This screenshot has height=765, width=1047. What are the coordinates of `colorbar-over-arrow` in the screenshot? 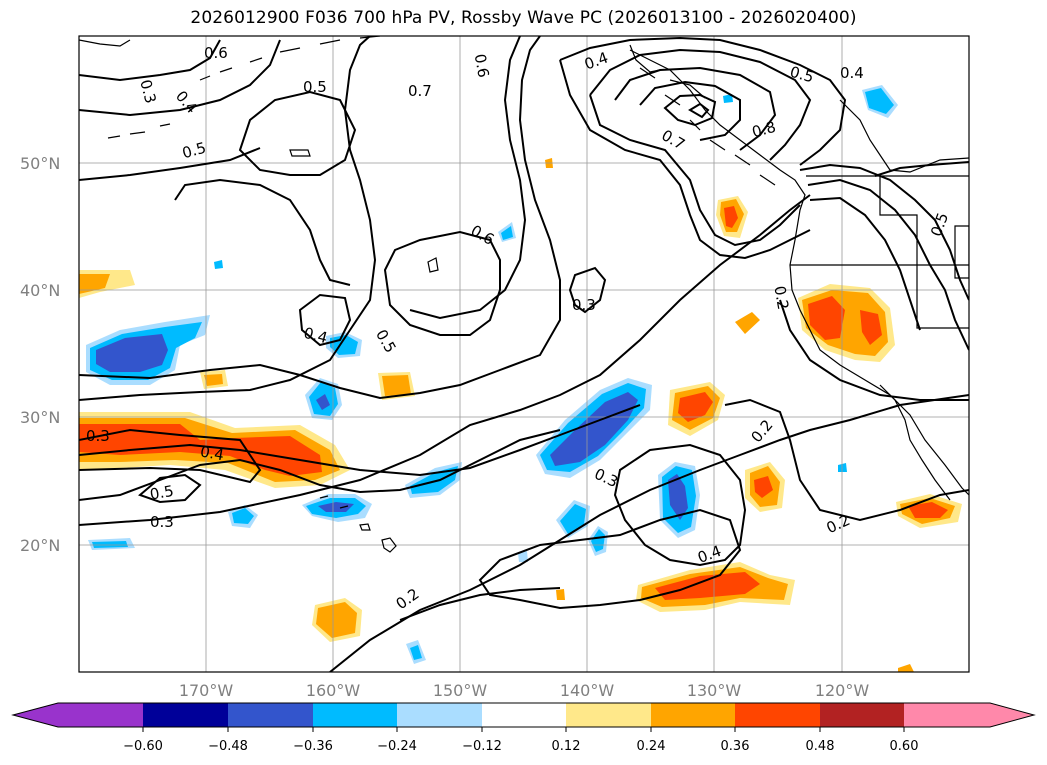 It's located at (969, 715).